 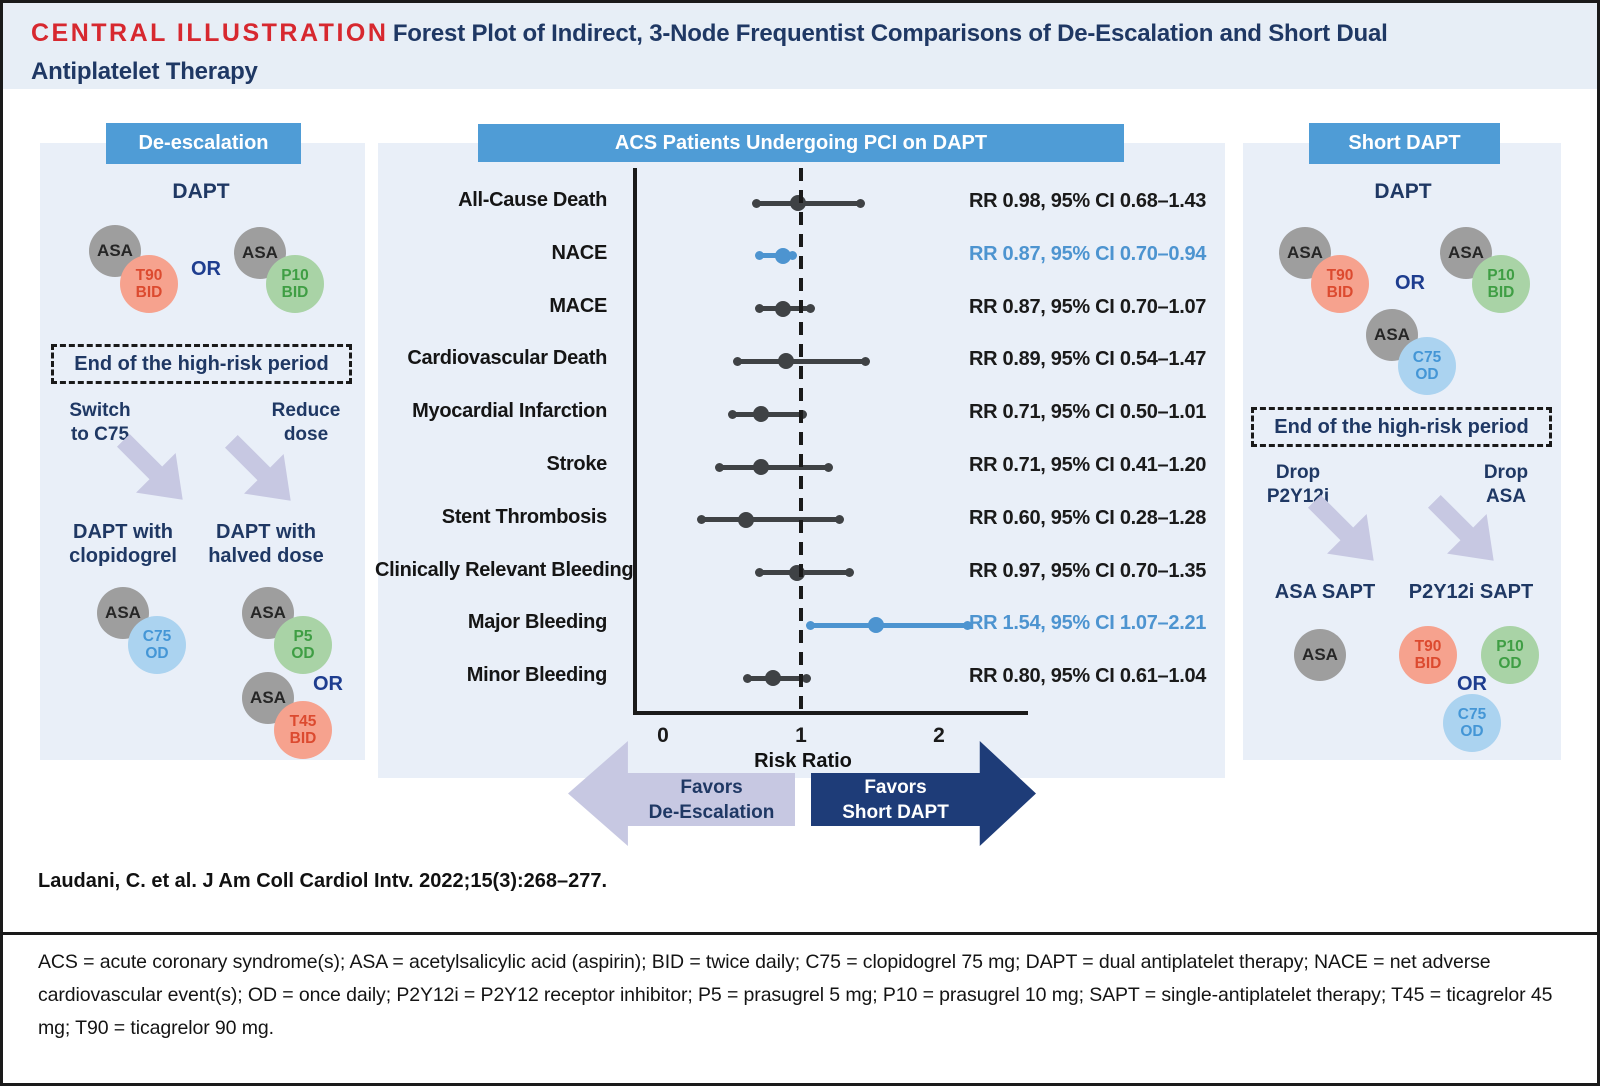 What do you see at coordinates (1088, 412) in the screenshot?
I see `rr-ci-text: RR 0.71, 95% CI 0.50–1.01` at bounding box center [1088, 412].